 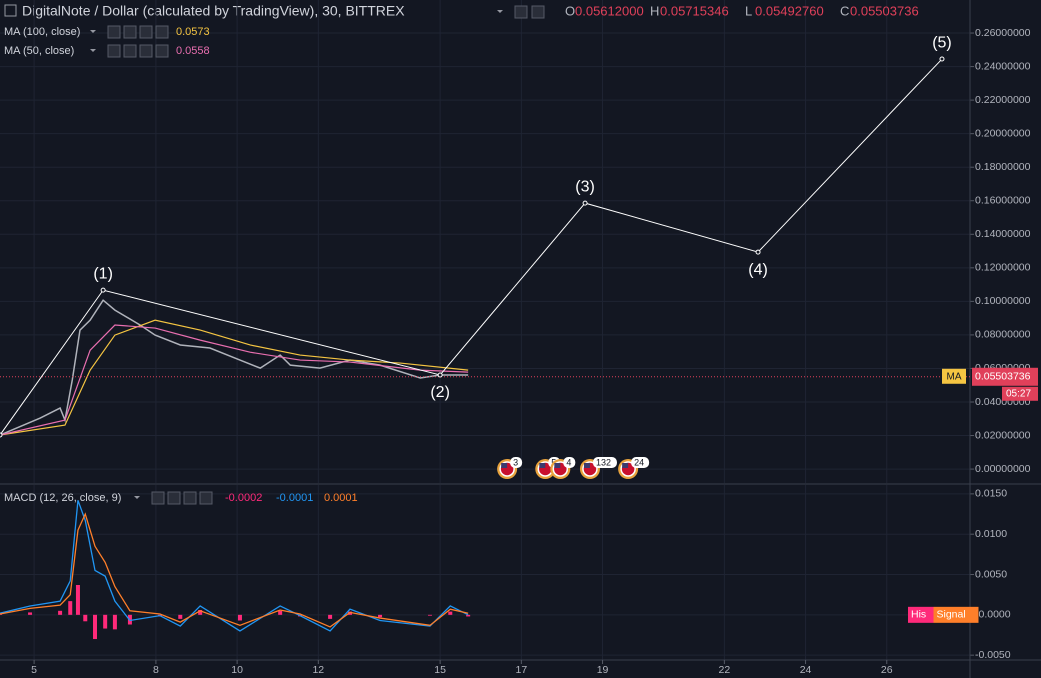 I want to click on y-tick-label: 0.08000000, so click(x=1003, y=335).